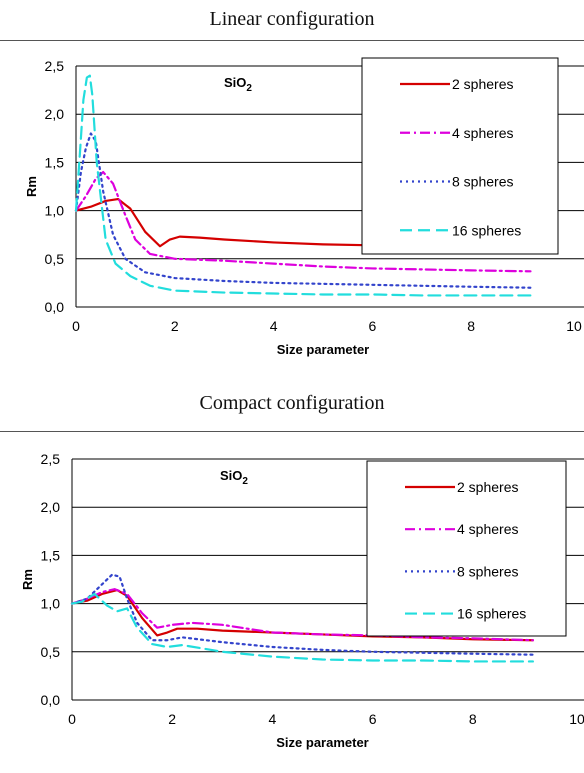 The image size is (584, 773). I want to click on divider-top, so click(292, 40).